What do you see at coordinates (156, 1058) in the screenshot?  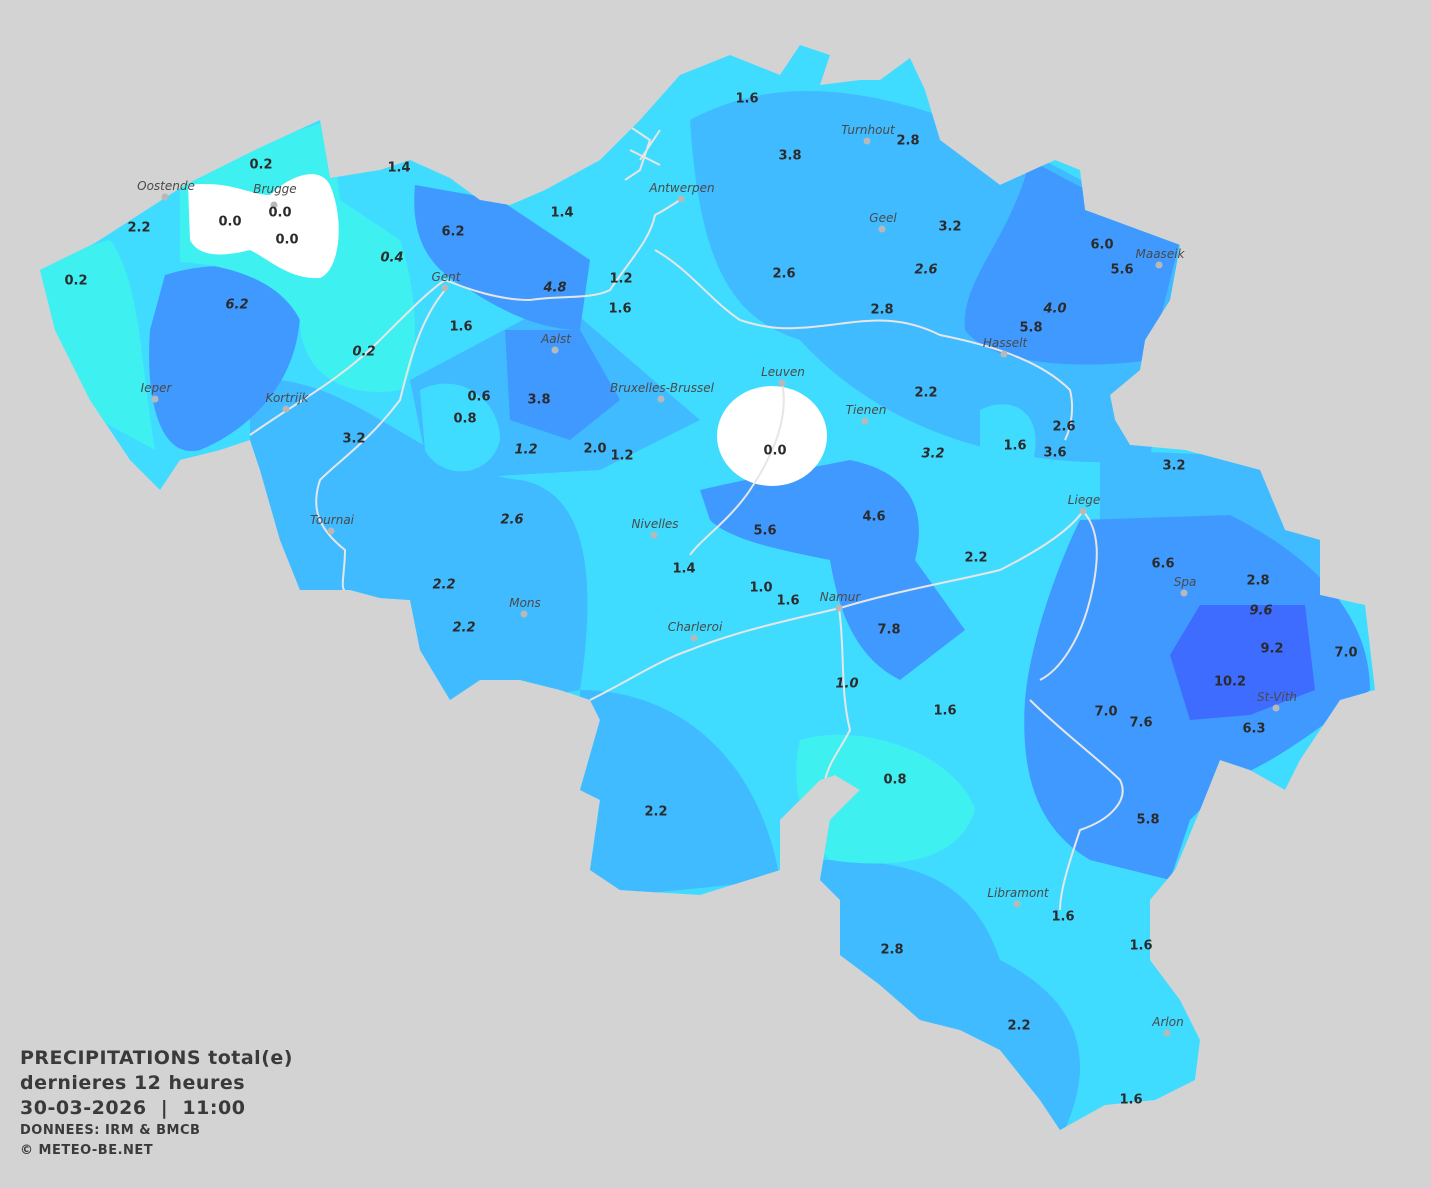 I see `legend-title: PRECIPITATIONS total(e)` at bounding box center [156, 1058].